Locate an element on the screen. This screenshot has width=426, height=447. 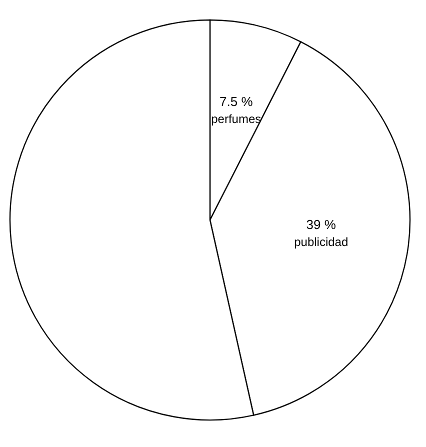
data-label: 39 % is located at coordinates (321, 224).